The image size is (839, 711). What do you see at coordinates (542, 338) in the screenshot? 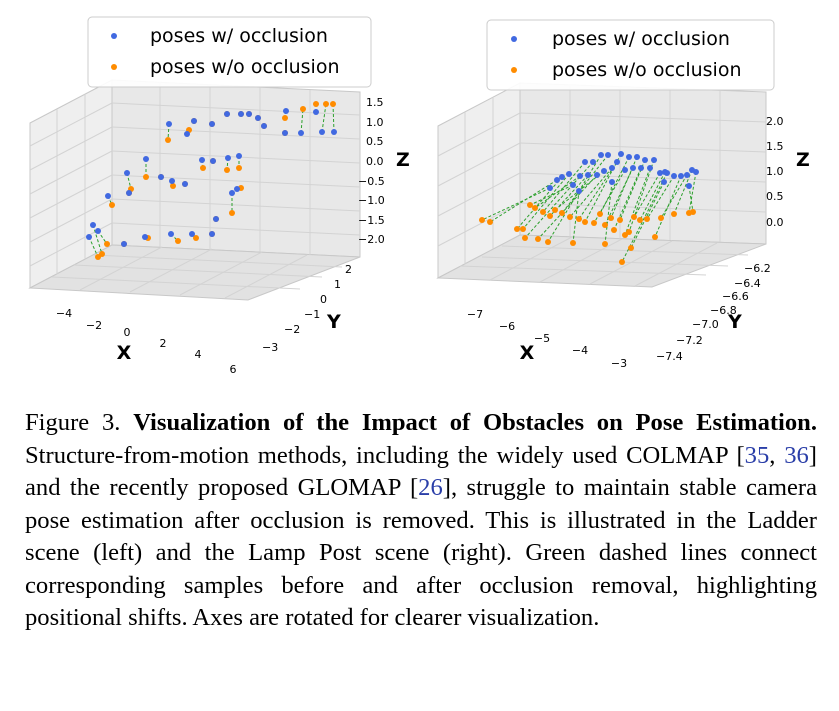
I see `lamppost-x-tick: −5` at bounding box center [542, 338].